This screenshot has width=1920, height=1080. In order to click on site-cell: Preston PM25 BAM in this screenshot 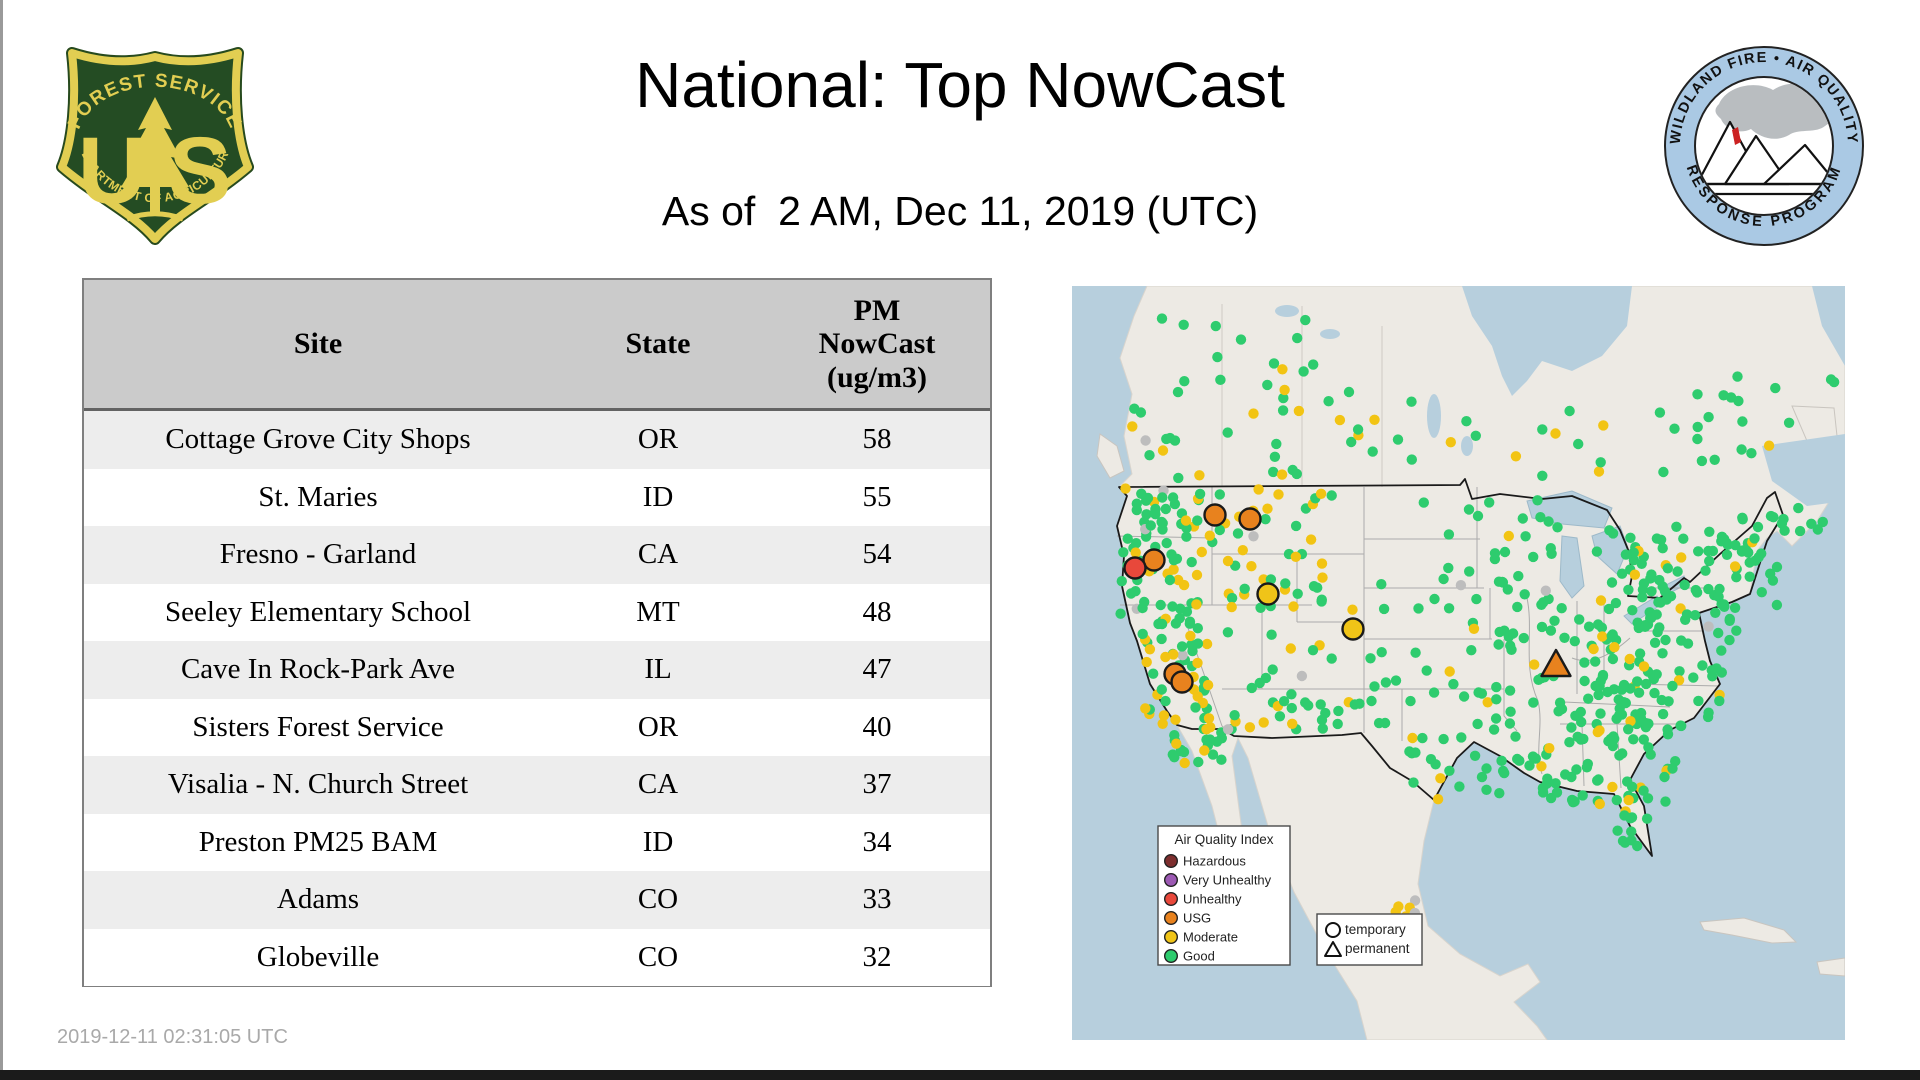, I will do `click(318, 841)`.